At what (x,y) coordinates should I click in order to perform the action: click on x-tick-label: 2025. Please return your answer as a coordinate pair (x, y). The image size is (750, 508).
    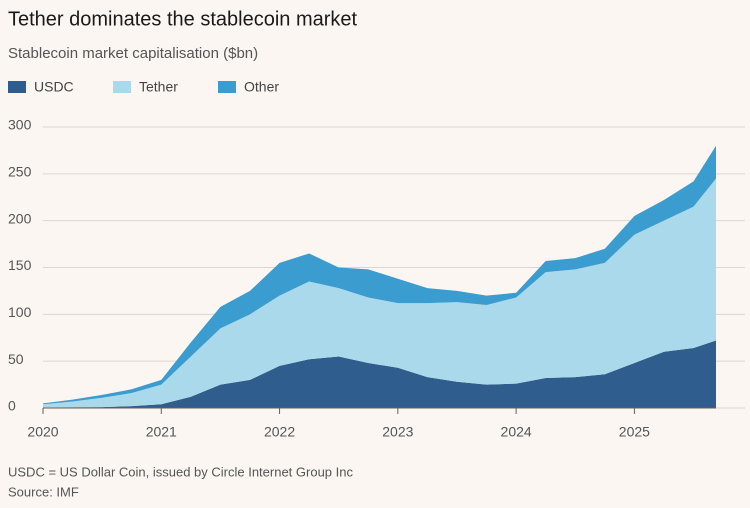
    Looking at the image, I should click on (634, 432).